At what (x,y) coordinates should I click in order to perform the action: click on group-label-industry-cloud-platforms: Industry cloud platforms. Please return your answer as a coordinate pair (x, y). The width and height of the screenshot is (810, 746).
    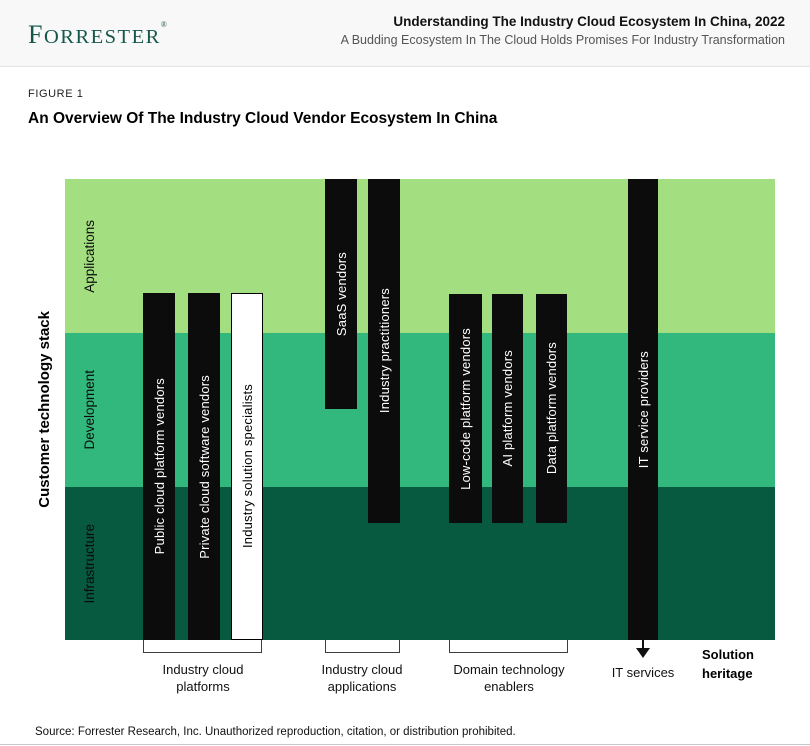
    Looking at the image, I should click on (203, 678).